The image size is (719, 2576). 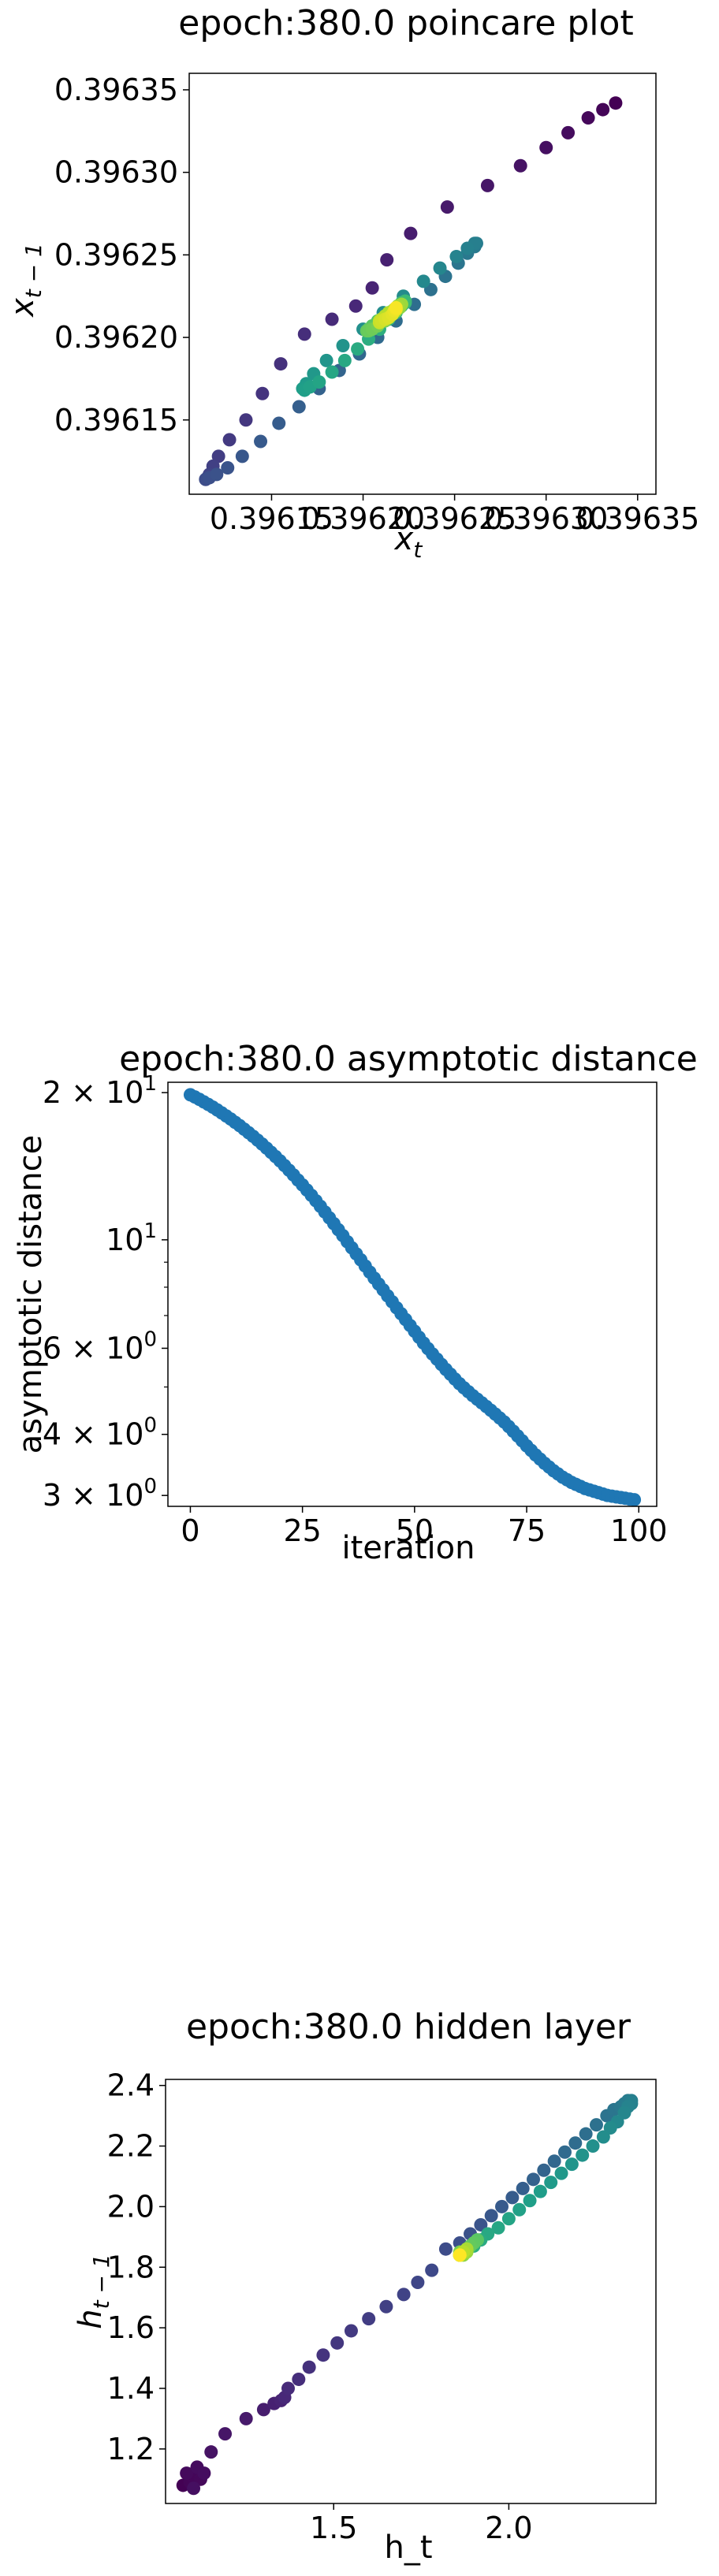 What do you see at coordinates (116, 420) in the screenshot?
I see `poincare-ytick-label: 0.39615` at bounding box center [116, 420].